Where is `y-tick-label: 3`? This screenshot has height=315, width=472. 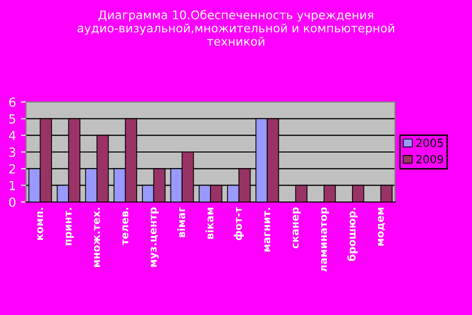
y-tick-label: 3 is located at coordinates (12, 152).